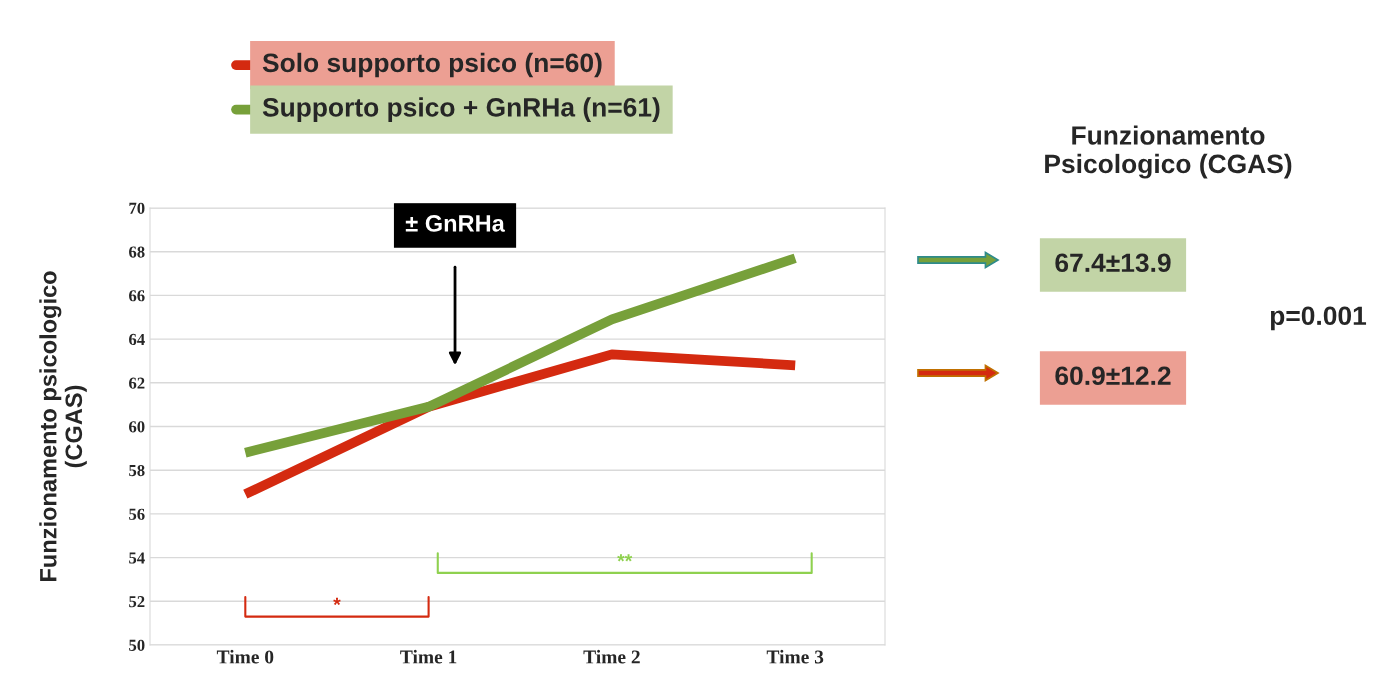 The height and width of the screenshot is (685, 1394). I want to click on text: 67.4±13.9, so click(1113, 263).